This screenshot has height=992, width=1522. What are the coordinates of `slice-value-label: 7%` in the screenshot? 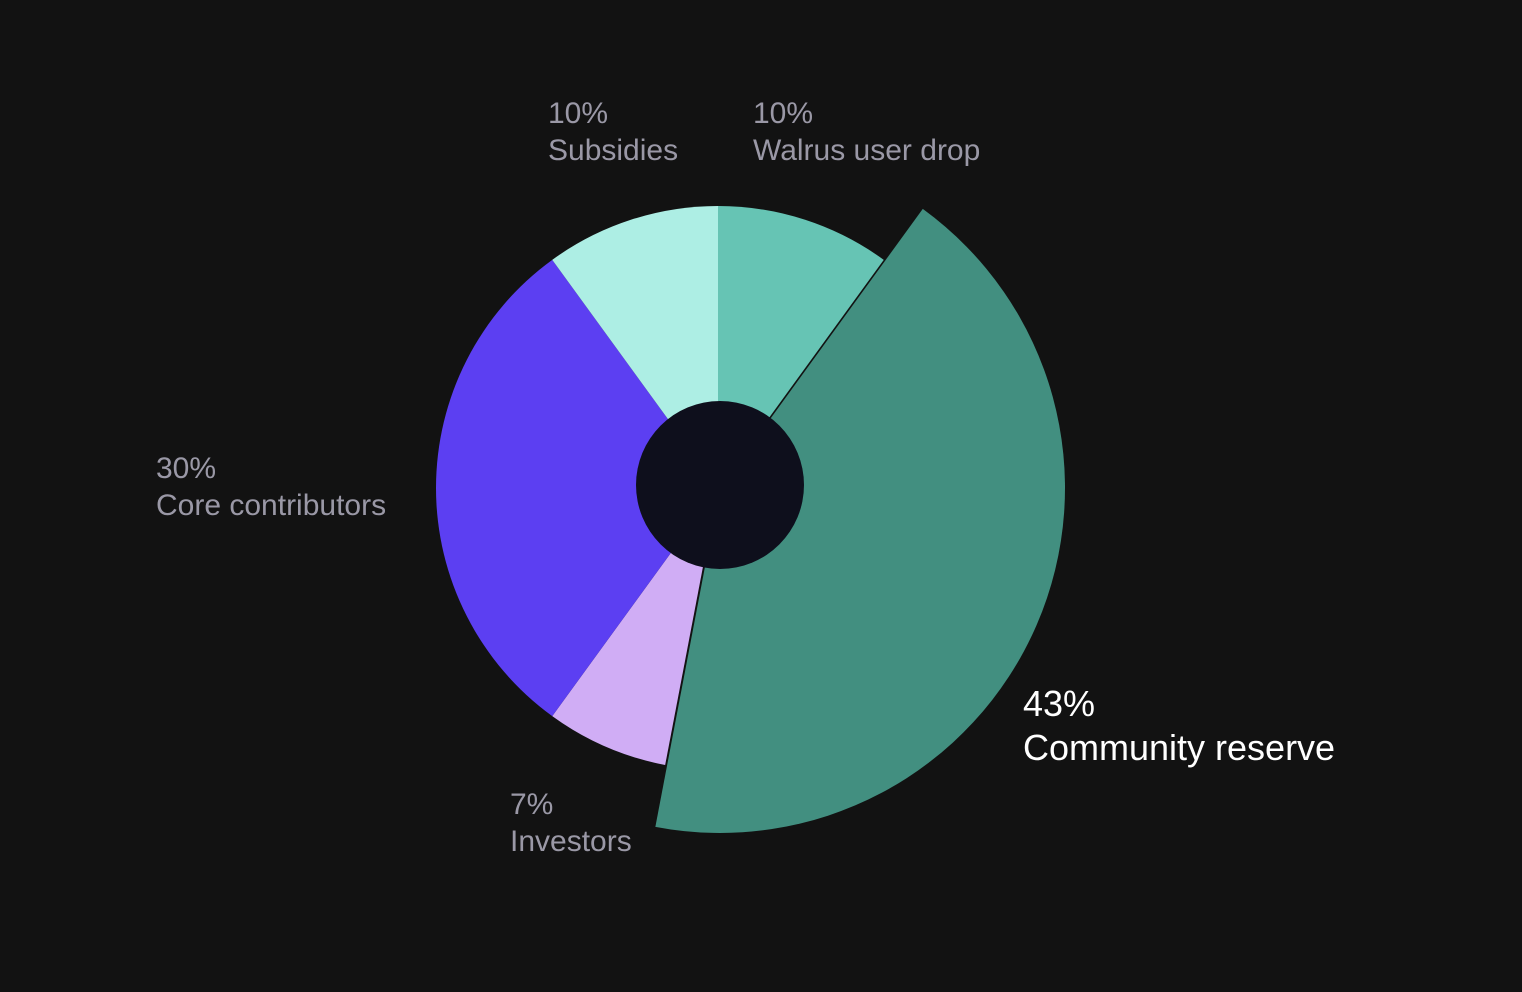 It's located at (532, 804).